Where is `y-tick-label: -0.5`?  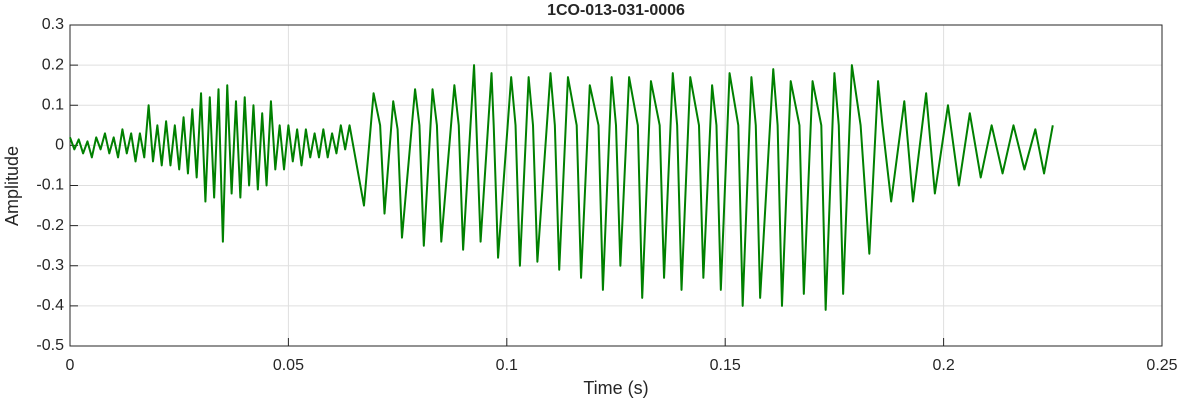 y-tick-label: -0.5 is located at coordinates (50, 345).